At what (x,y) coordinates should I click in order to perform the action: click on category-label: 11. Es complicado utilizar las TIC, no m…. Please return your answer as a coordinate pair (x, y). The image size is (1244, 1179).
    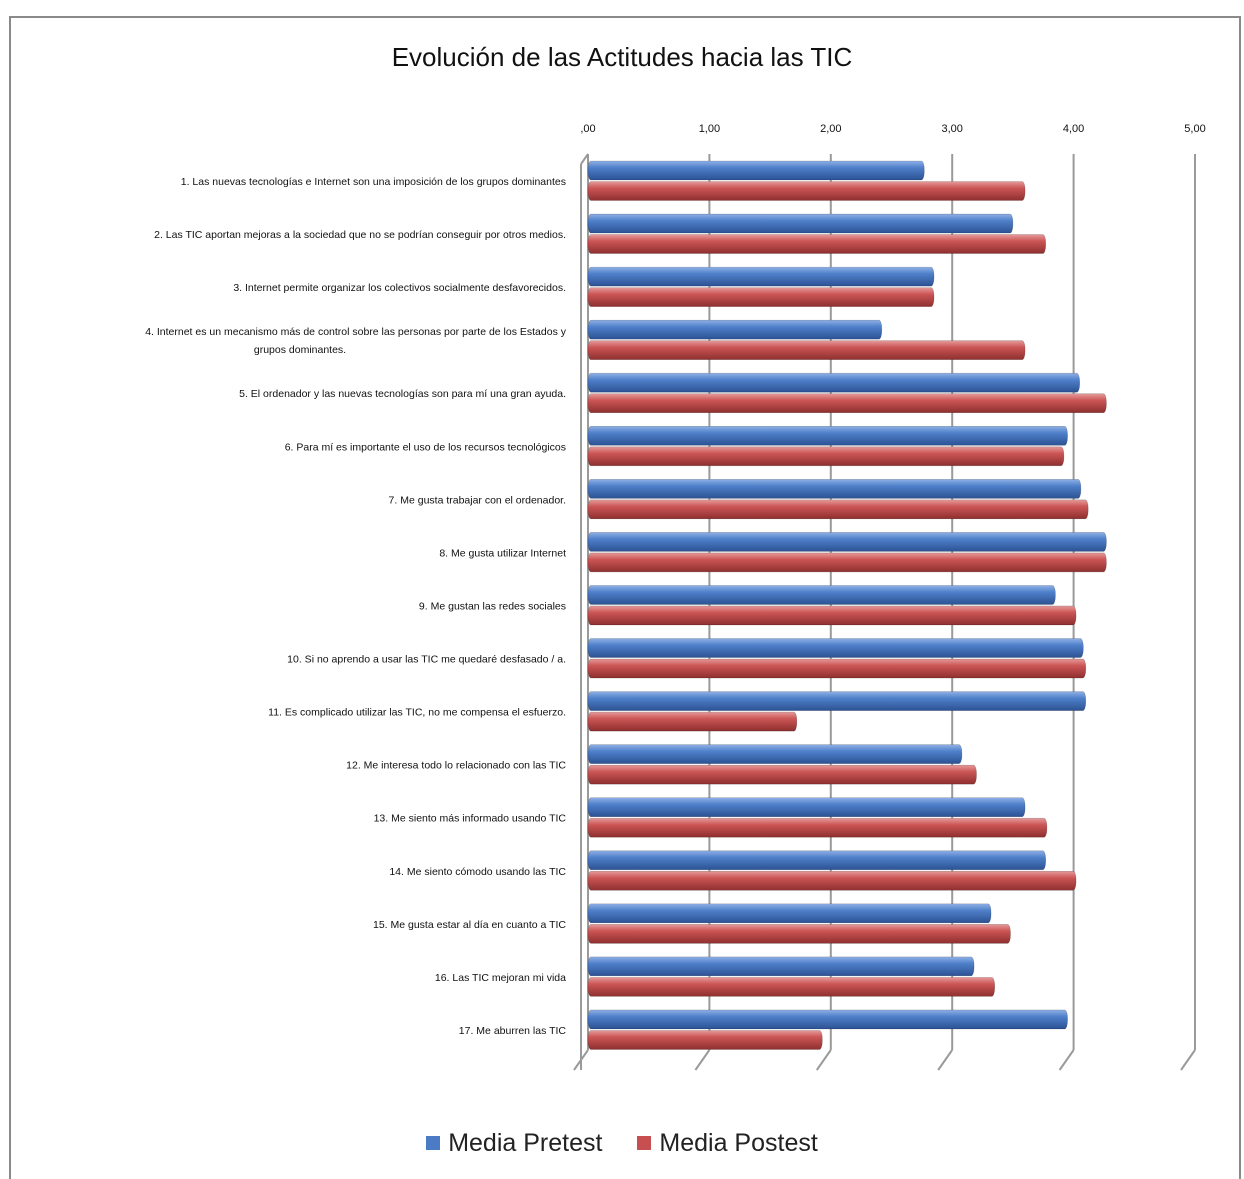
    Looking at the image, I should click on (417, 713).